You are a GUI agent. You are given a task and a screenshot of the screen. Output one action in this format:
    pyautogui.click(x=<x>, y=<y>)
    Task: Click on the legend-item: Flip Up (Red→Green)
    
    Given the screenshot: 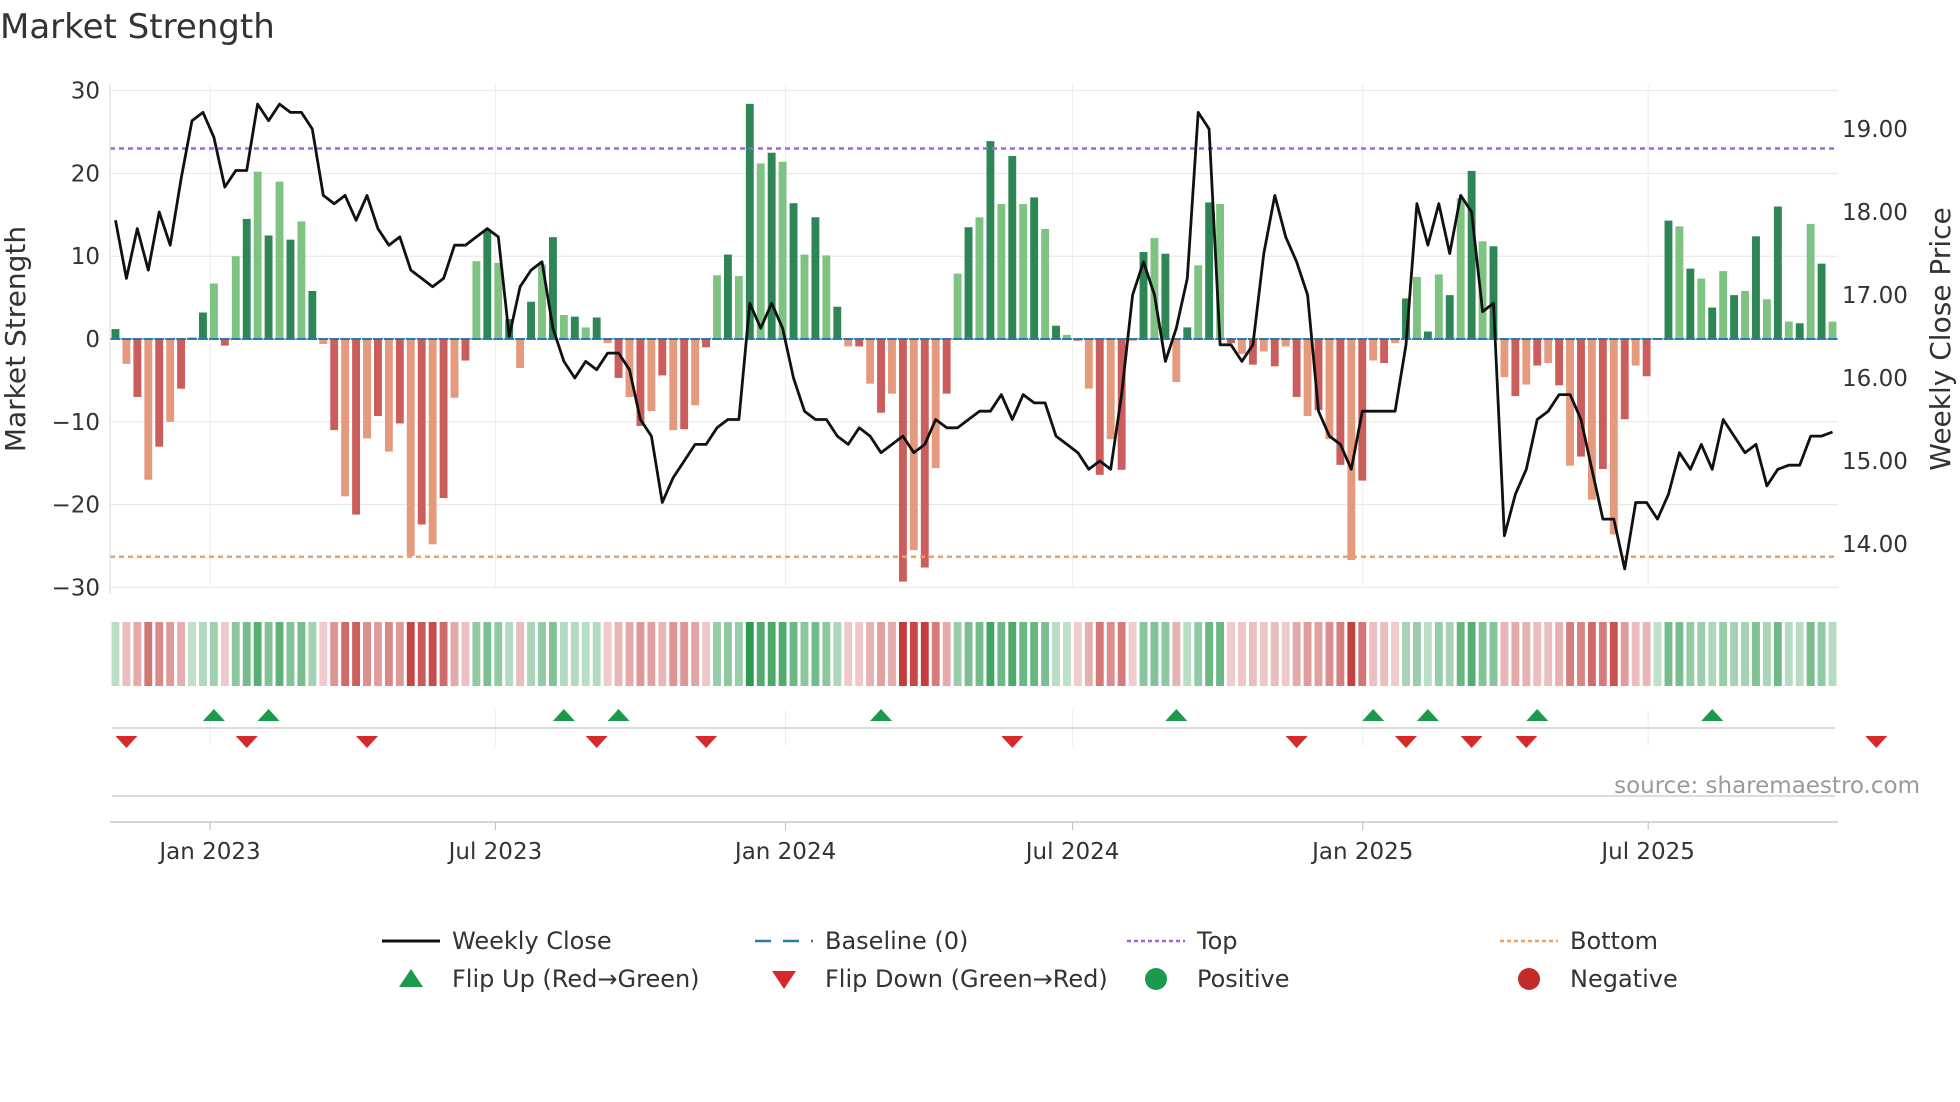 What is the action you would take?
    pyautogui.click(x=549, y=979)
    